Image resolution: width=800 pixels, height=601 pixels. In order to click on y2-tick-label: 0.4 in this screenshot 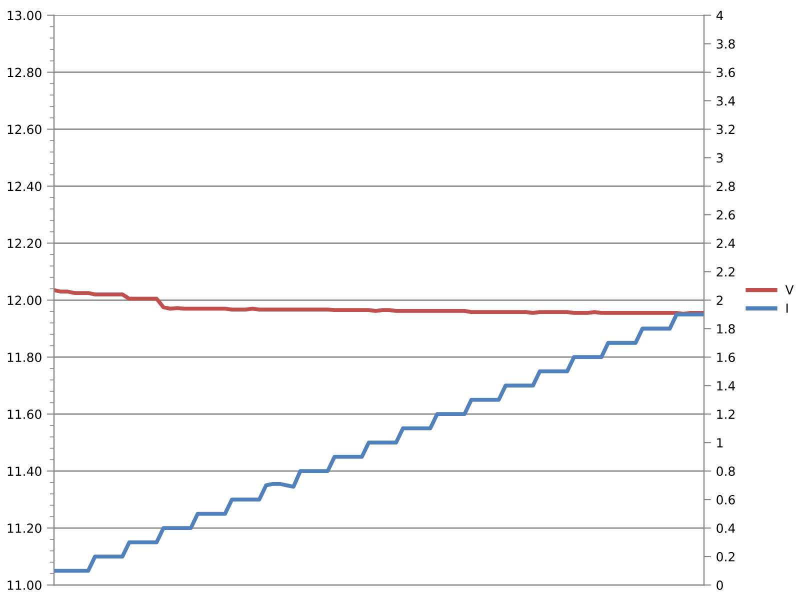, I will do `click(725, 528)`.